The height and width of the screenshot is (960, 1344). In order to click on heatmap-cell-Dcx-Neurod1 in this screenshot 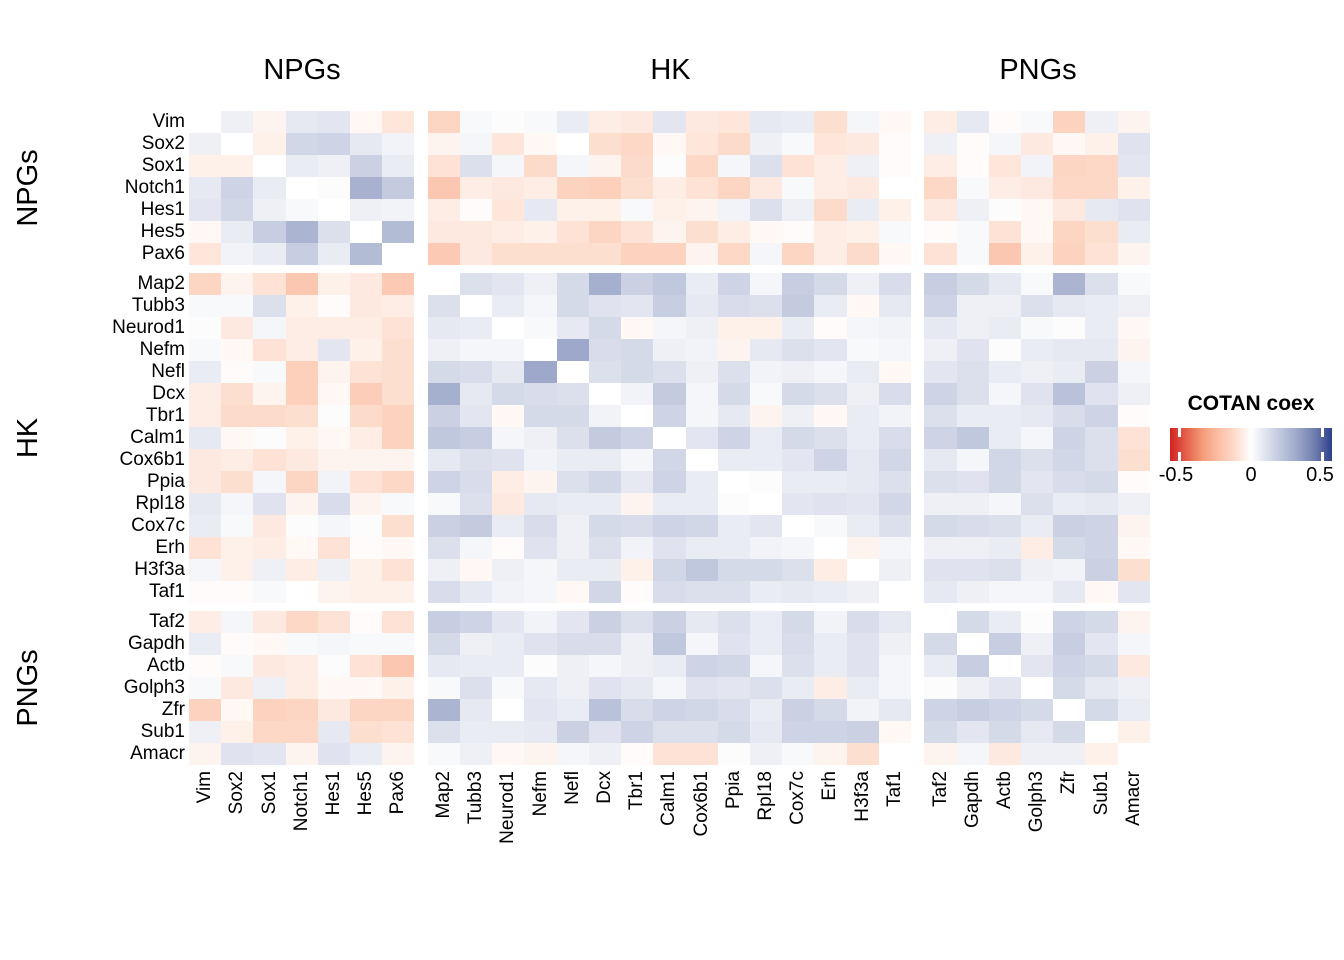, I will do `click(508, 394)`.